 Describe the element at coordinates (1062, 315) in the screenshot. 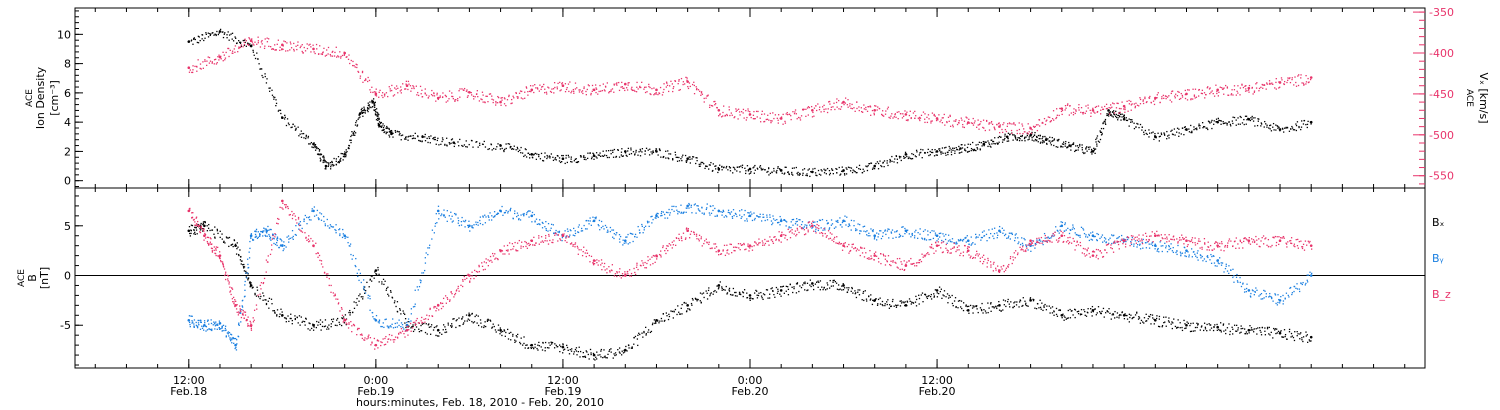

I see `bx-point` at that location.